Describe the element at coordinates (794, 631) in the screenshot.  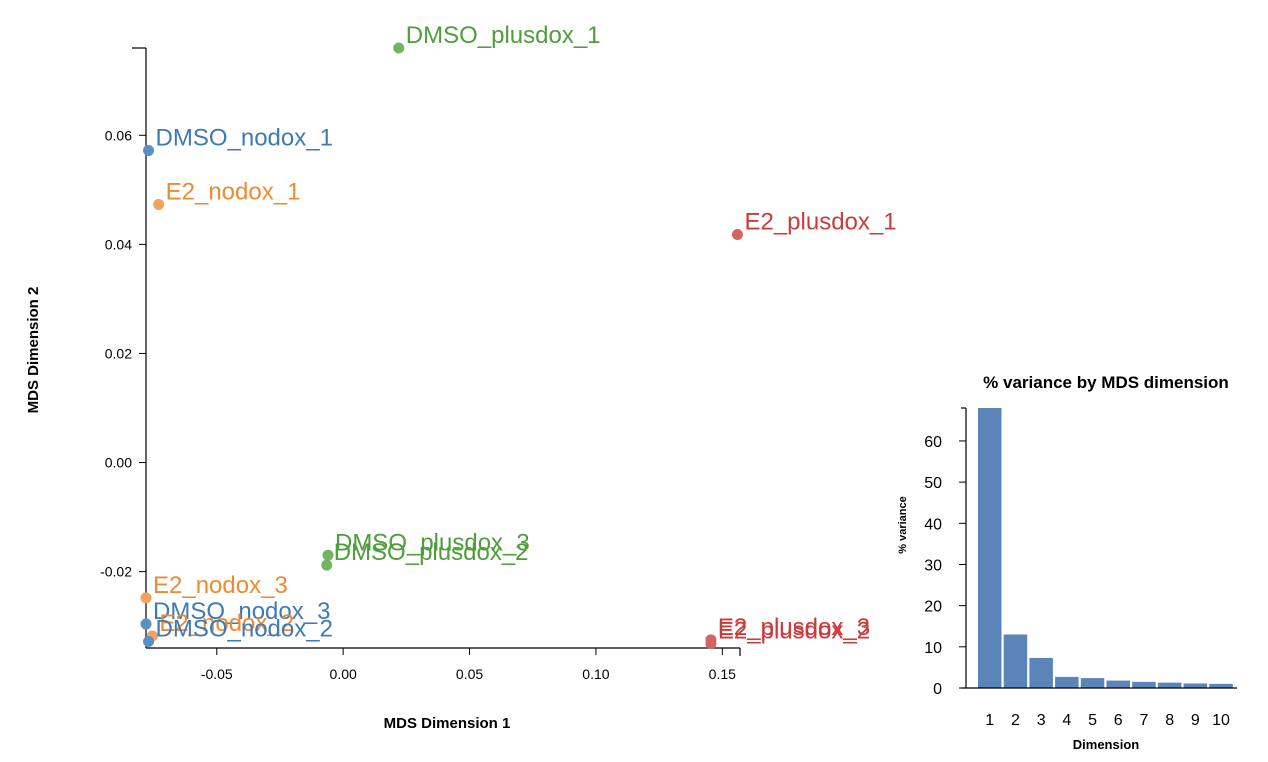
I see `point-label: E2_plusdox_2` at that location.